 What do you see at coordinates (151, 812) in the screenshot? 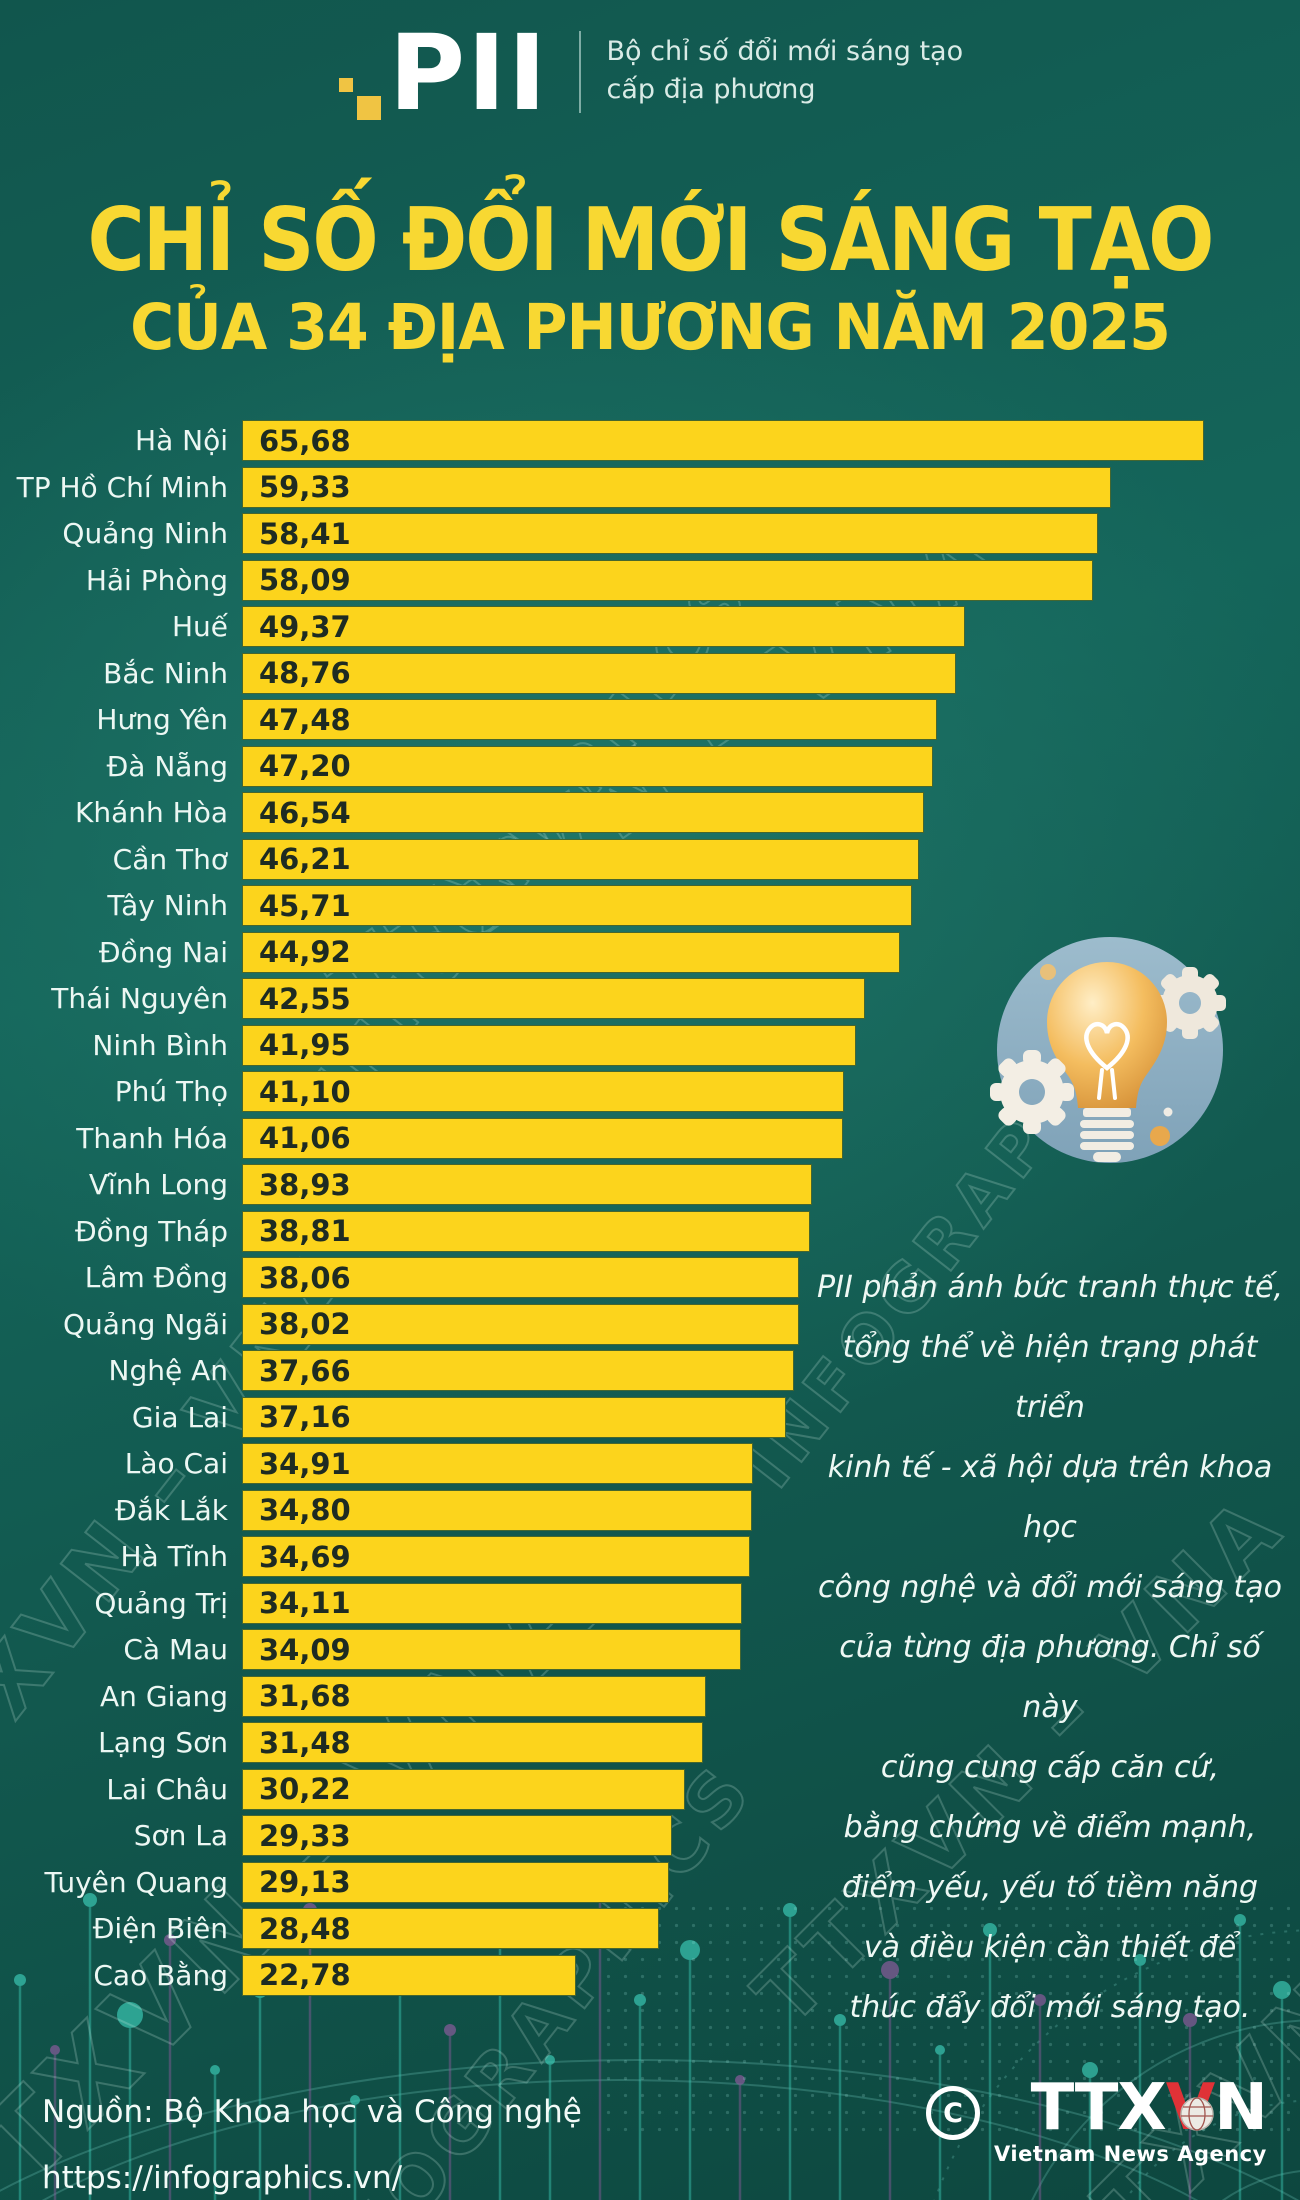
I see `bar-label: Khánh Hòa` at bounding box center [151, 812].